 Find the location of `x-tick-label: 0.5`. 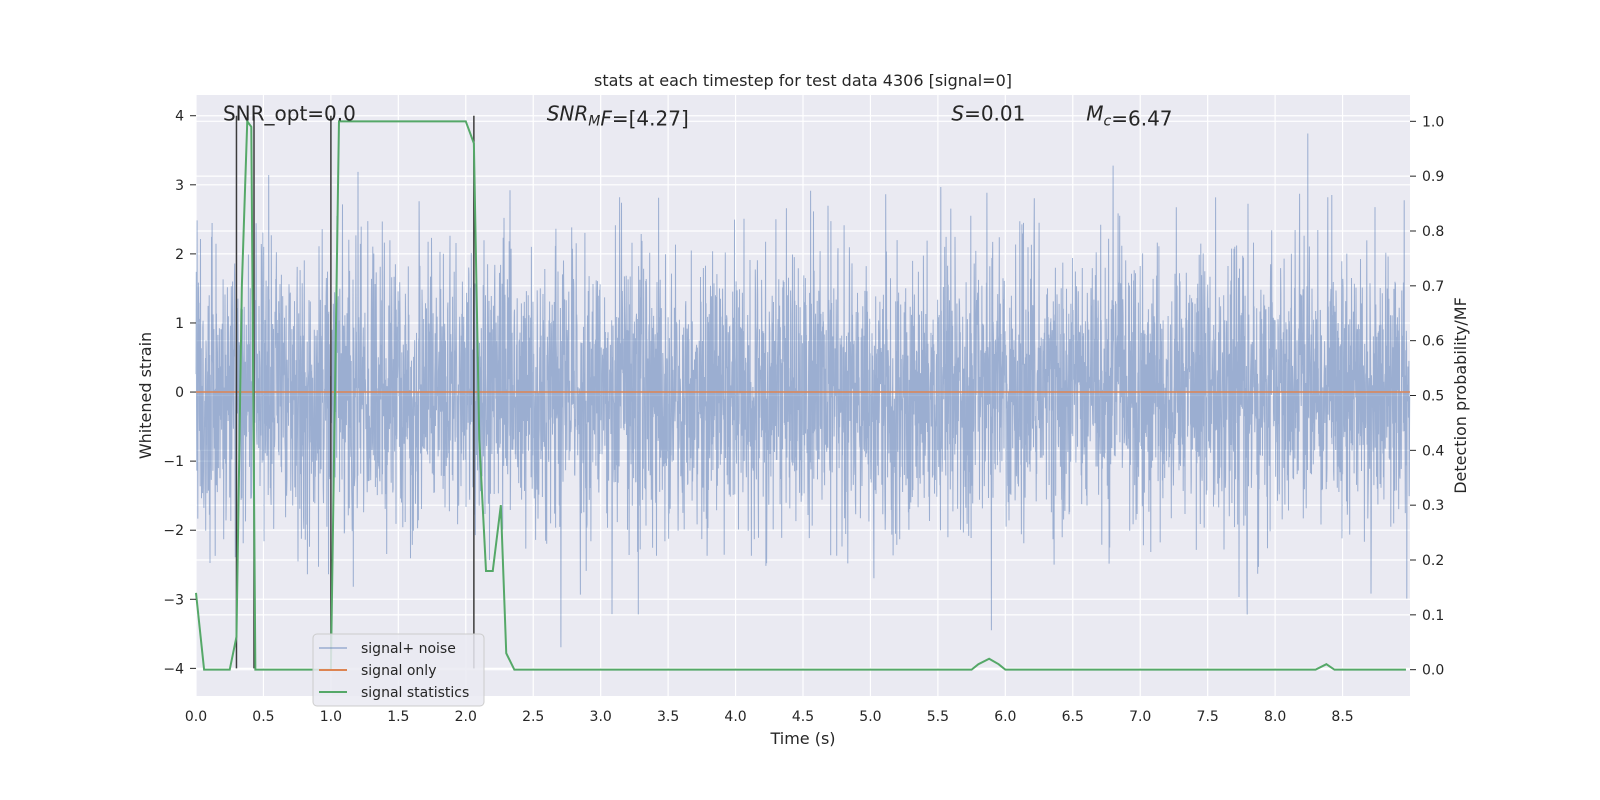

x-tick-label: 0.5 is located at coordinates (263, 717).